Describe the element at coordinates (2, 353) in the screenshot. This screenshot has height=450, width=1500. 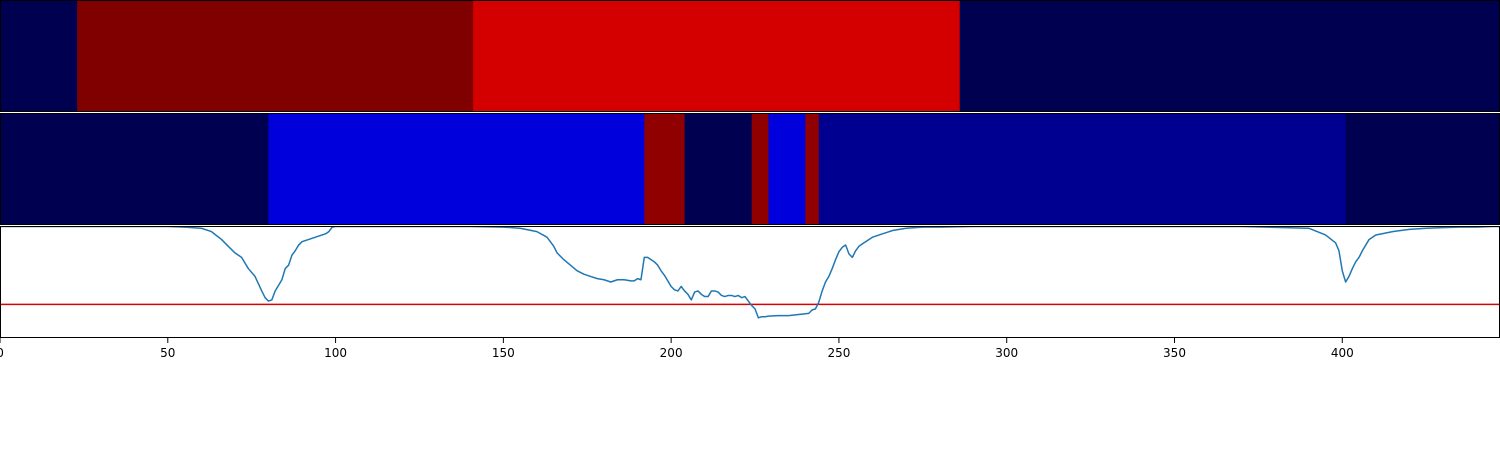
I see `x-tick-label: 0` at that location.